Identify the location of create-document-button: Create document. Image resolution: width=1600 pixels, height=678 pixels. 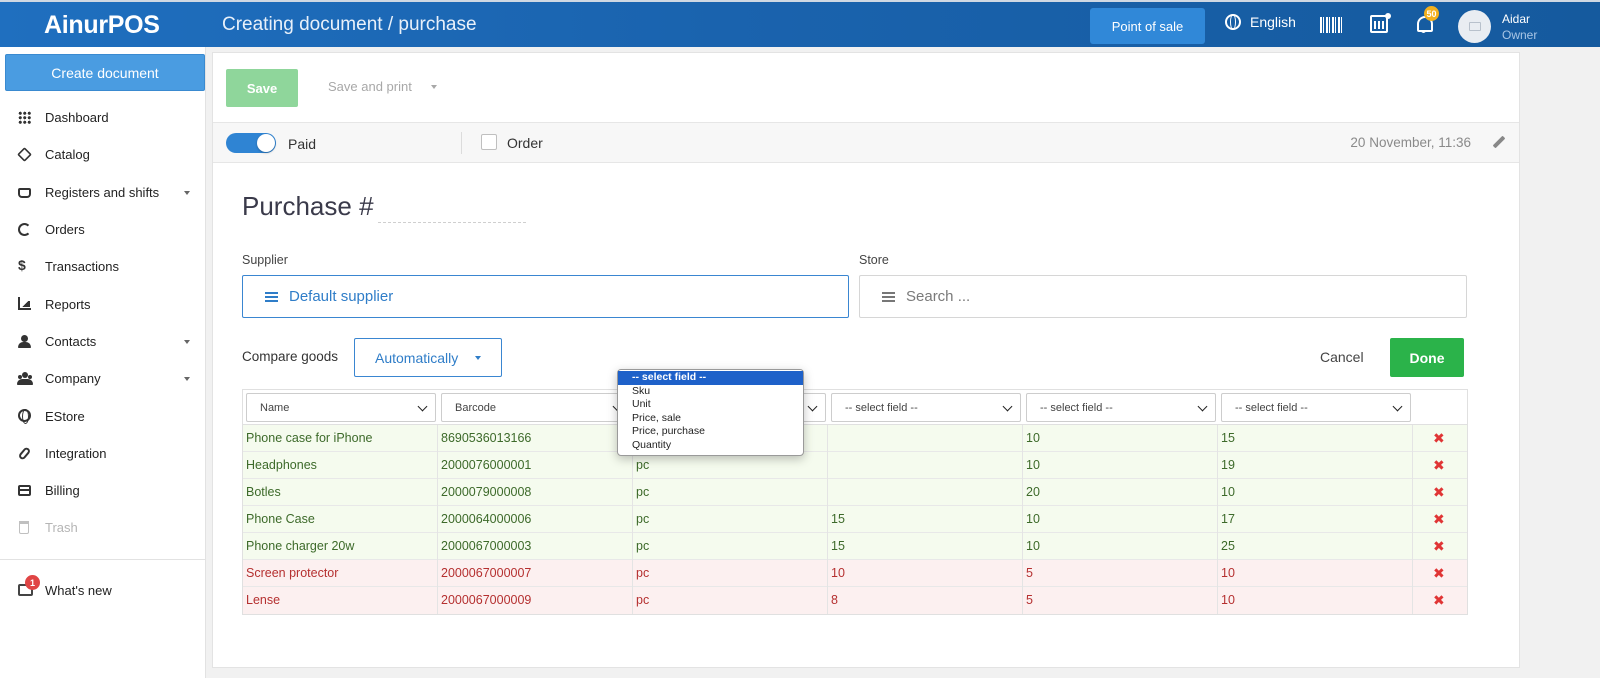
(105, 72).